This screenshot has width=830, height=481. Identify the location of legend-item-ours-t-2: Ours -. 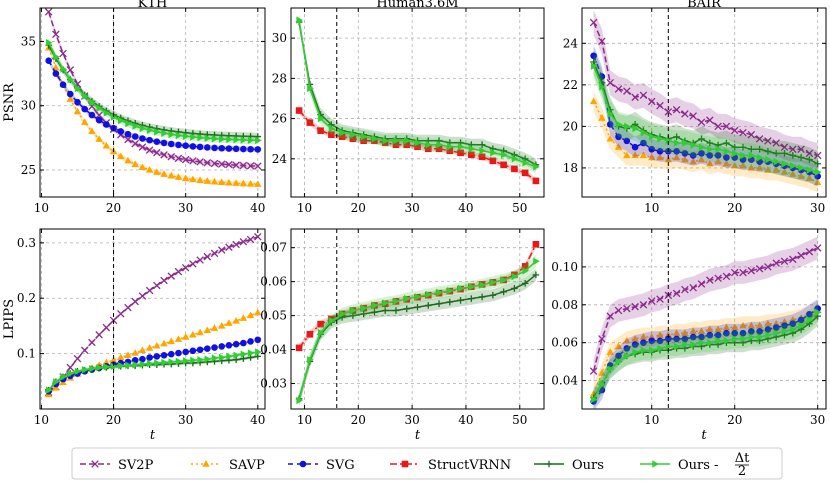
(679, 465).